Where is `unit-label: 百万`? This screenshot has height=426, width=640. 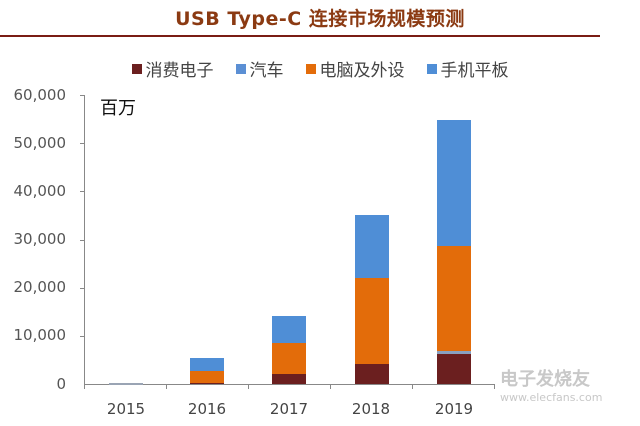
unit-label: 百万 is located at coordinates (118, 108).